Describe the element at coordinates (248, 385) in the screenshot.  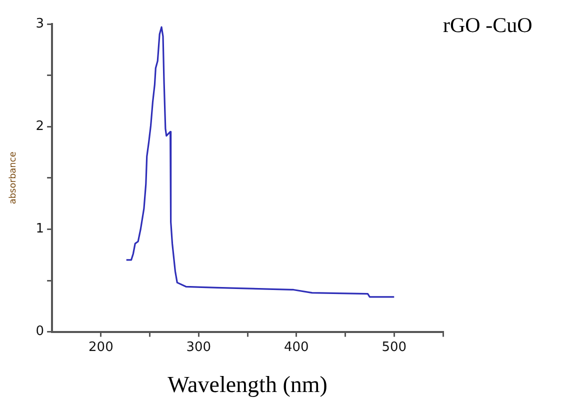
I see `x-axis-title: Wavelength (nm)` at that location.